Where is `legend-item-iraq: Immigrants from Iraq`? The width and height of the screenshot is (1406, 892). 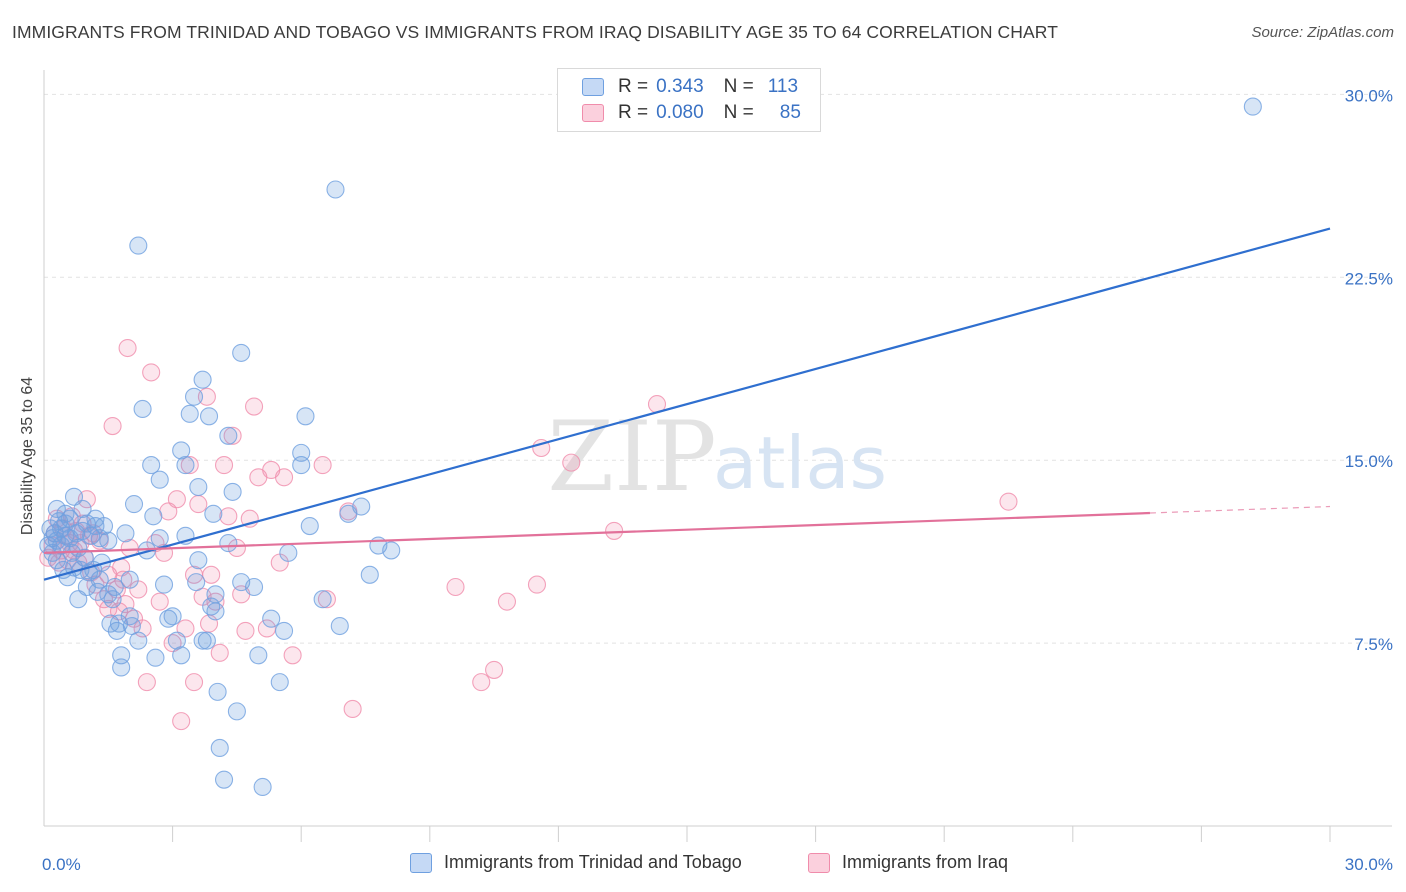 legend-item-iraq: Immigrants from Iraq is located at coordinates (908, 862).